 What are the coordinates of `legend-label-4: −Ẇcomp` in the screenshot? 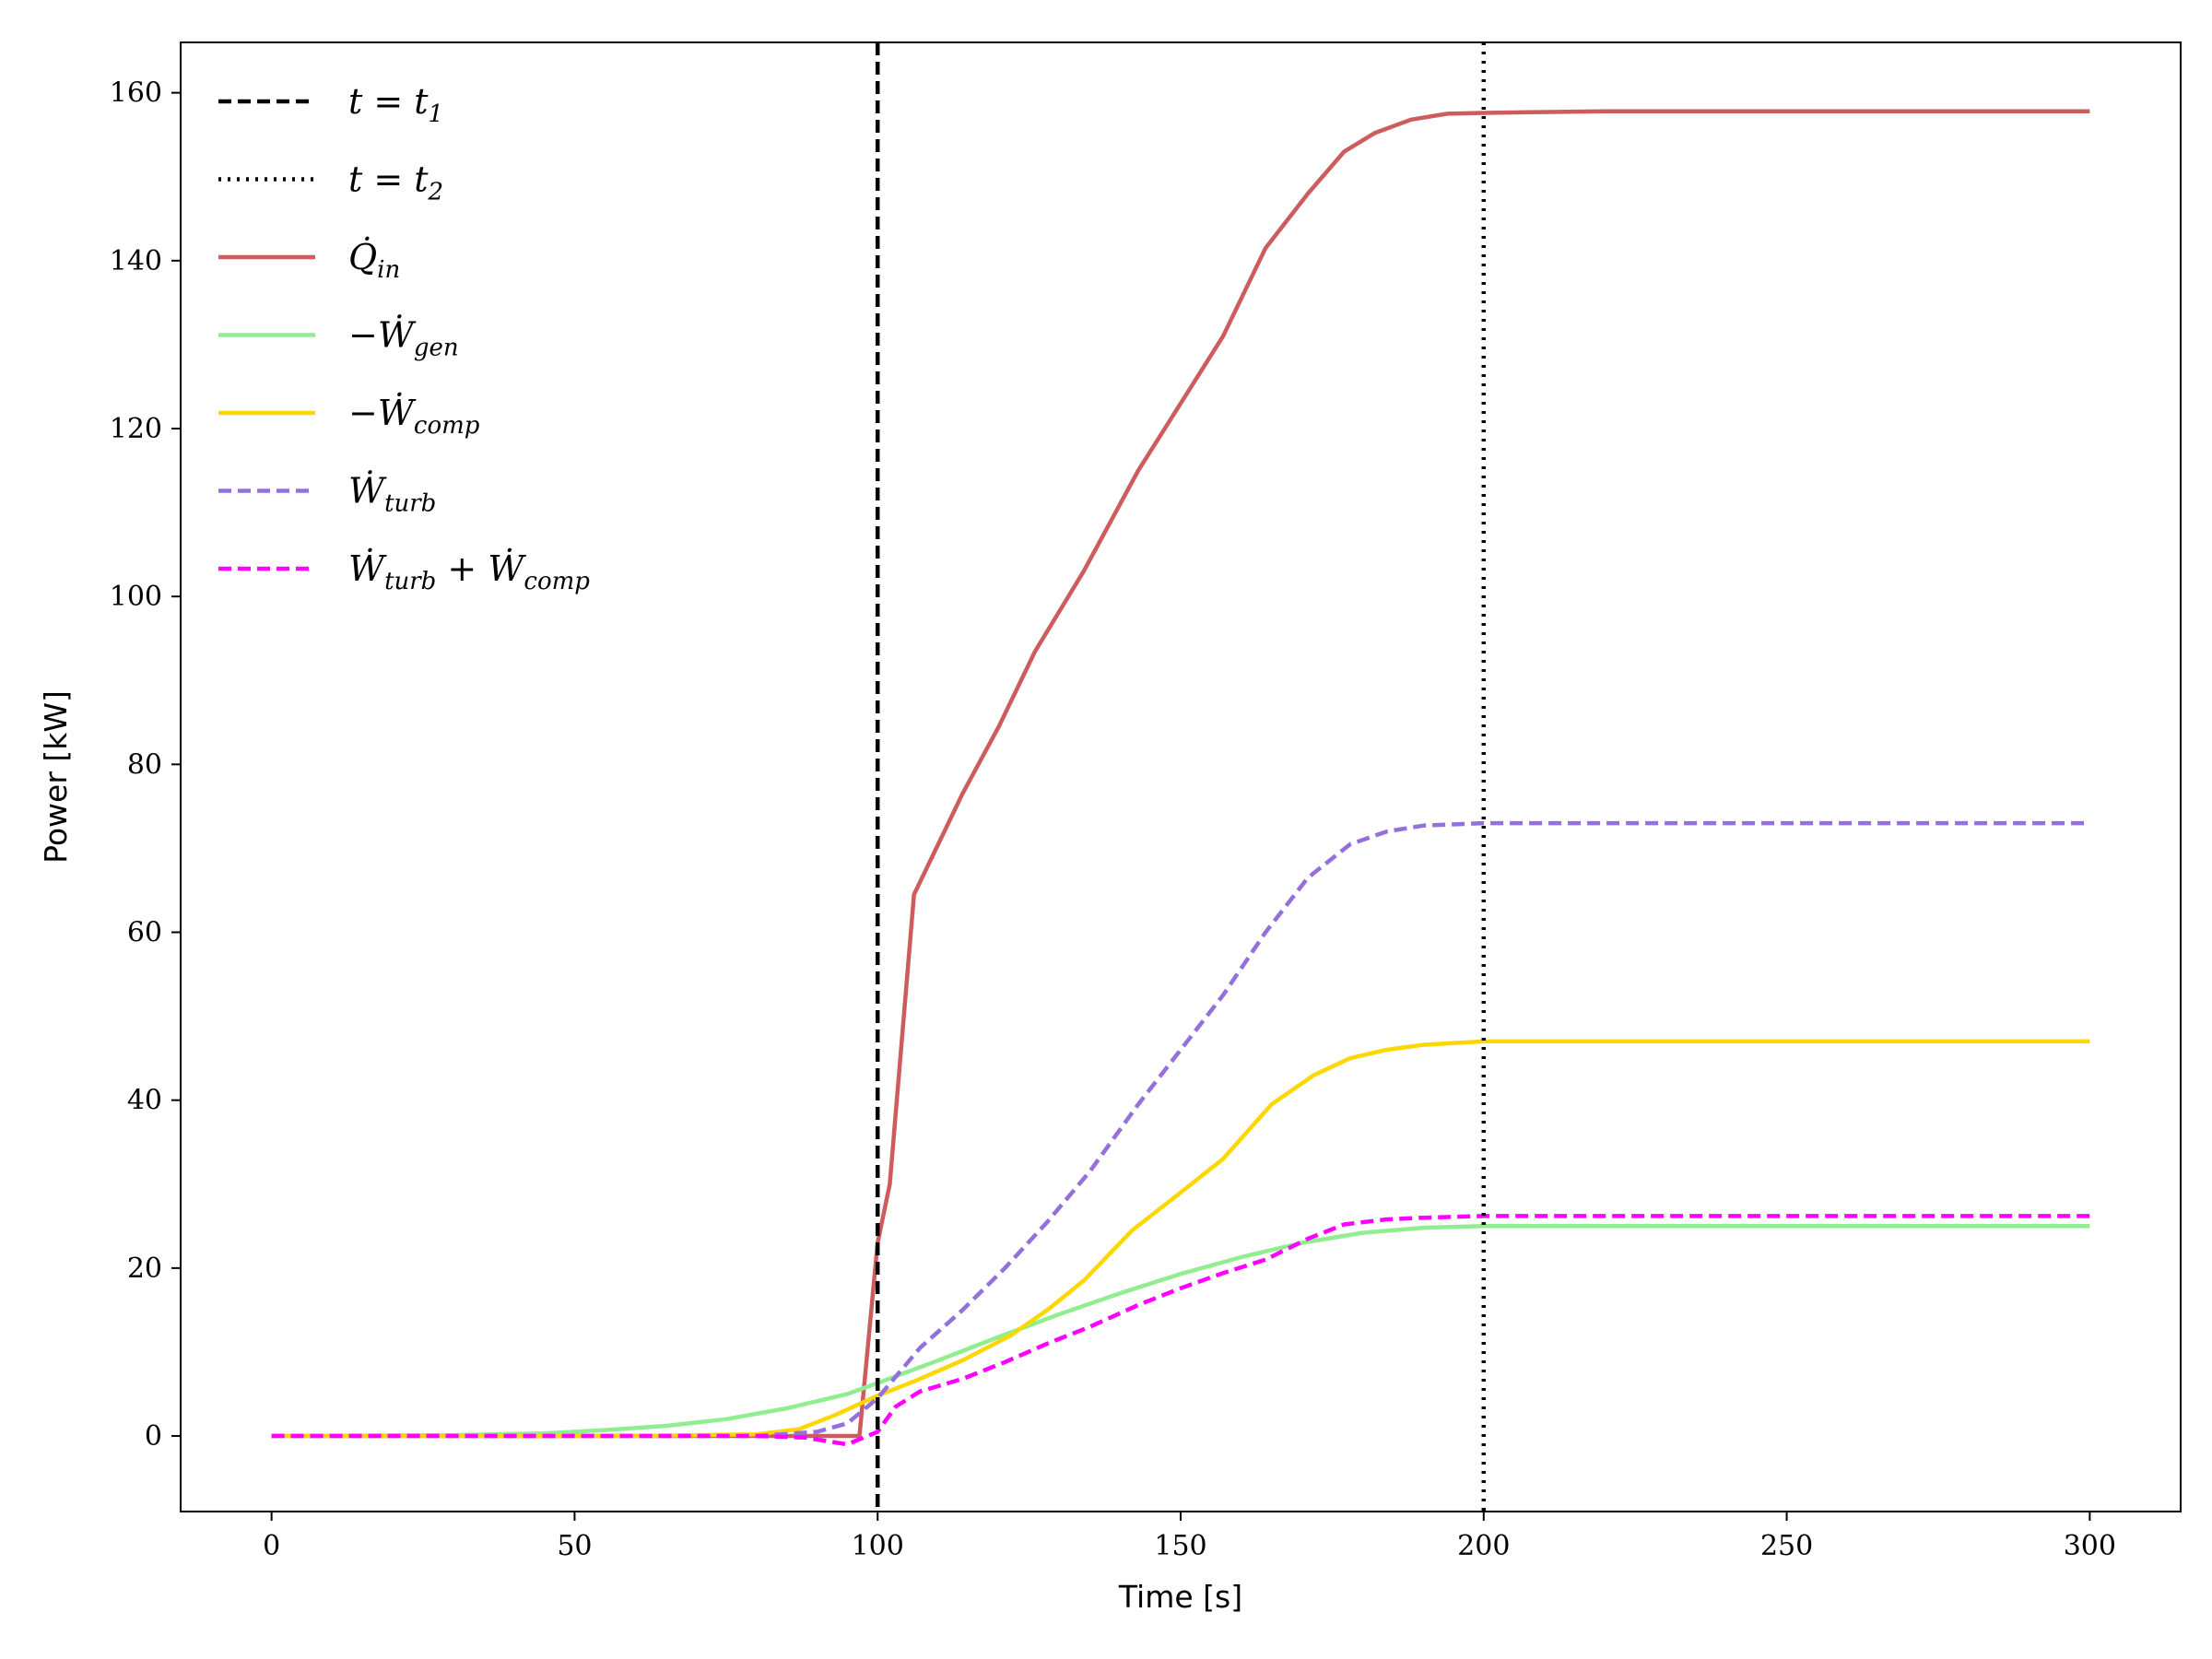 It's located at (414, 416).